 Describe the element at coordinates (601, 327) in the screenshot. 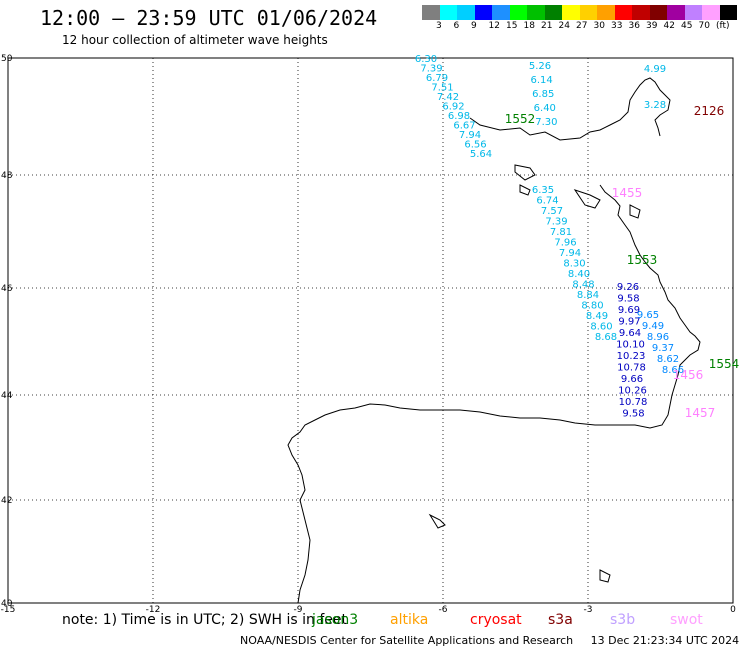

I see `wave-height-label: 8.60` at that location.